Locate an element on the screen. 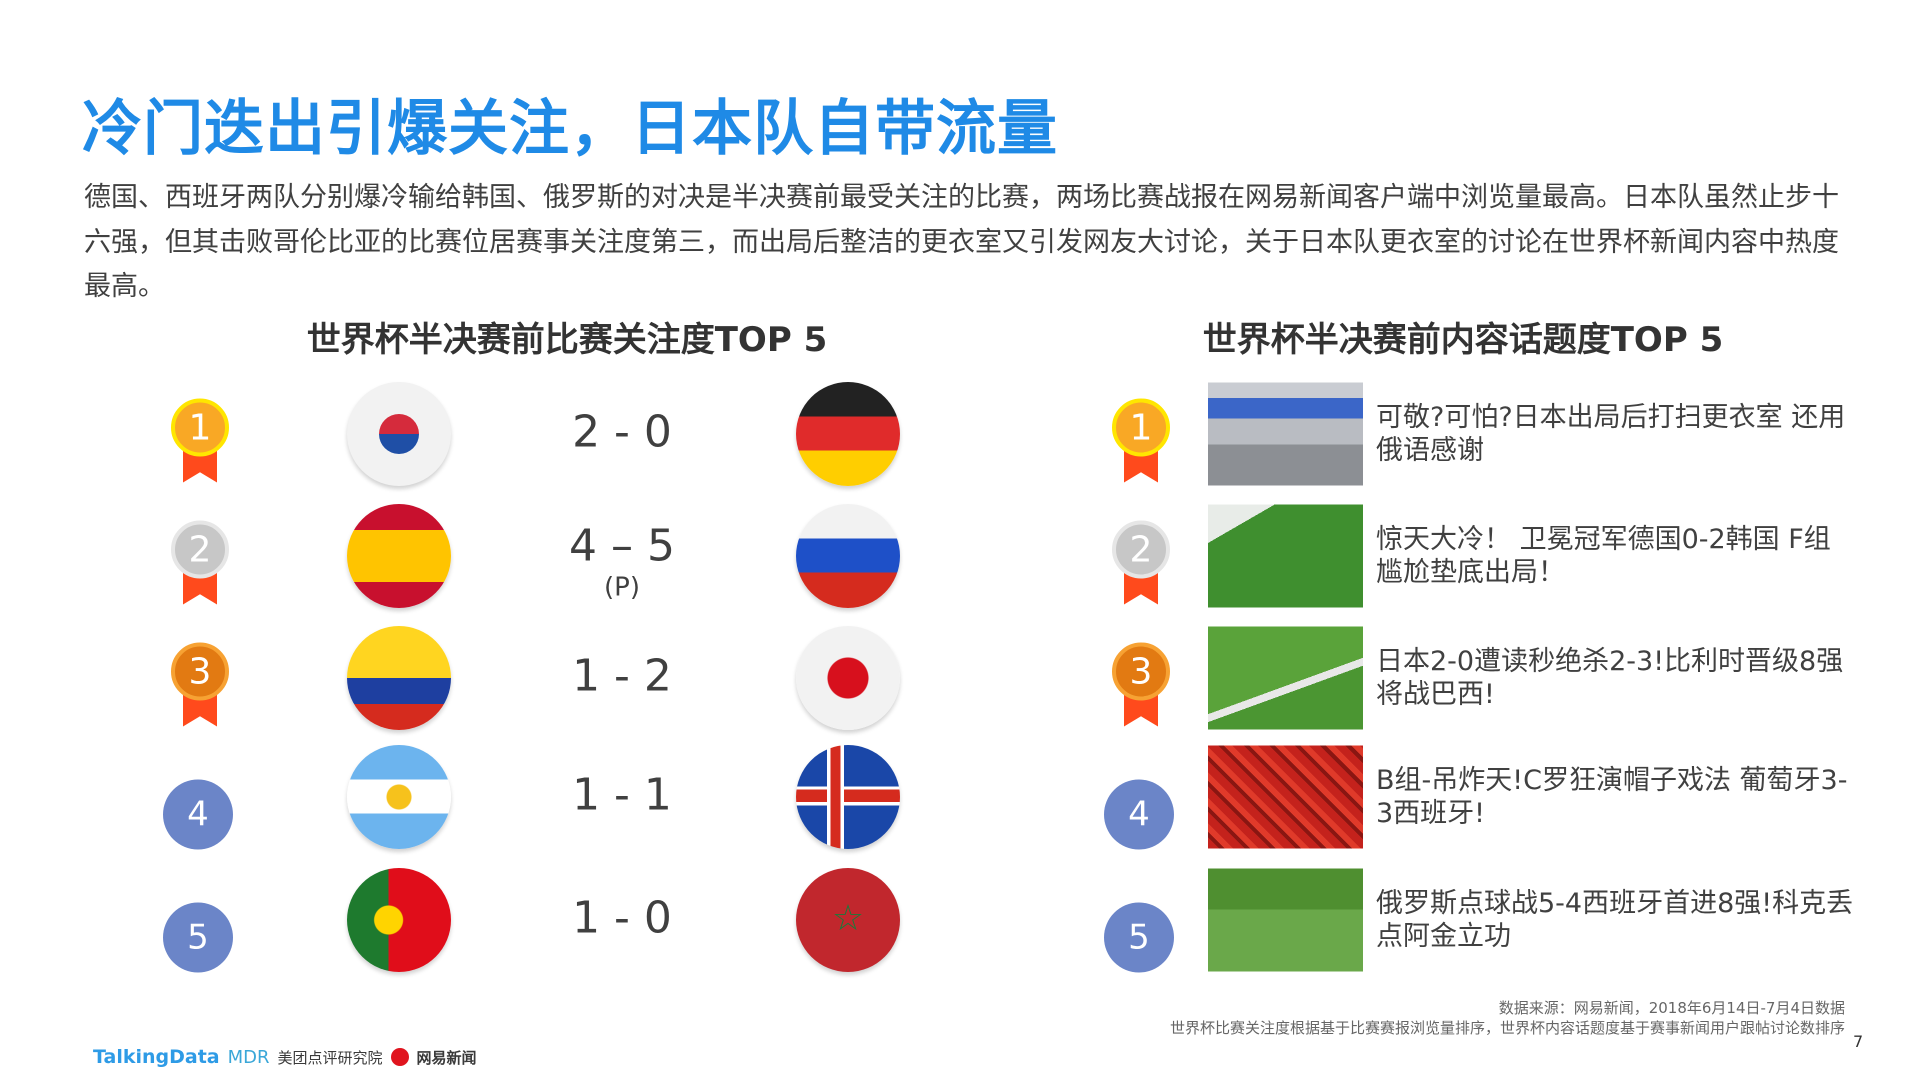 This screenshot has width=1921, height=1080. score-text: 1 - 2 is located at coordinates (622, 676).